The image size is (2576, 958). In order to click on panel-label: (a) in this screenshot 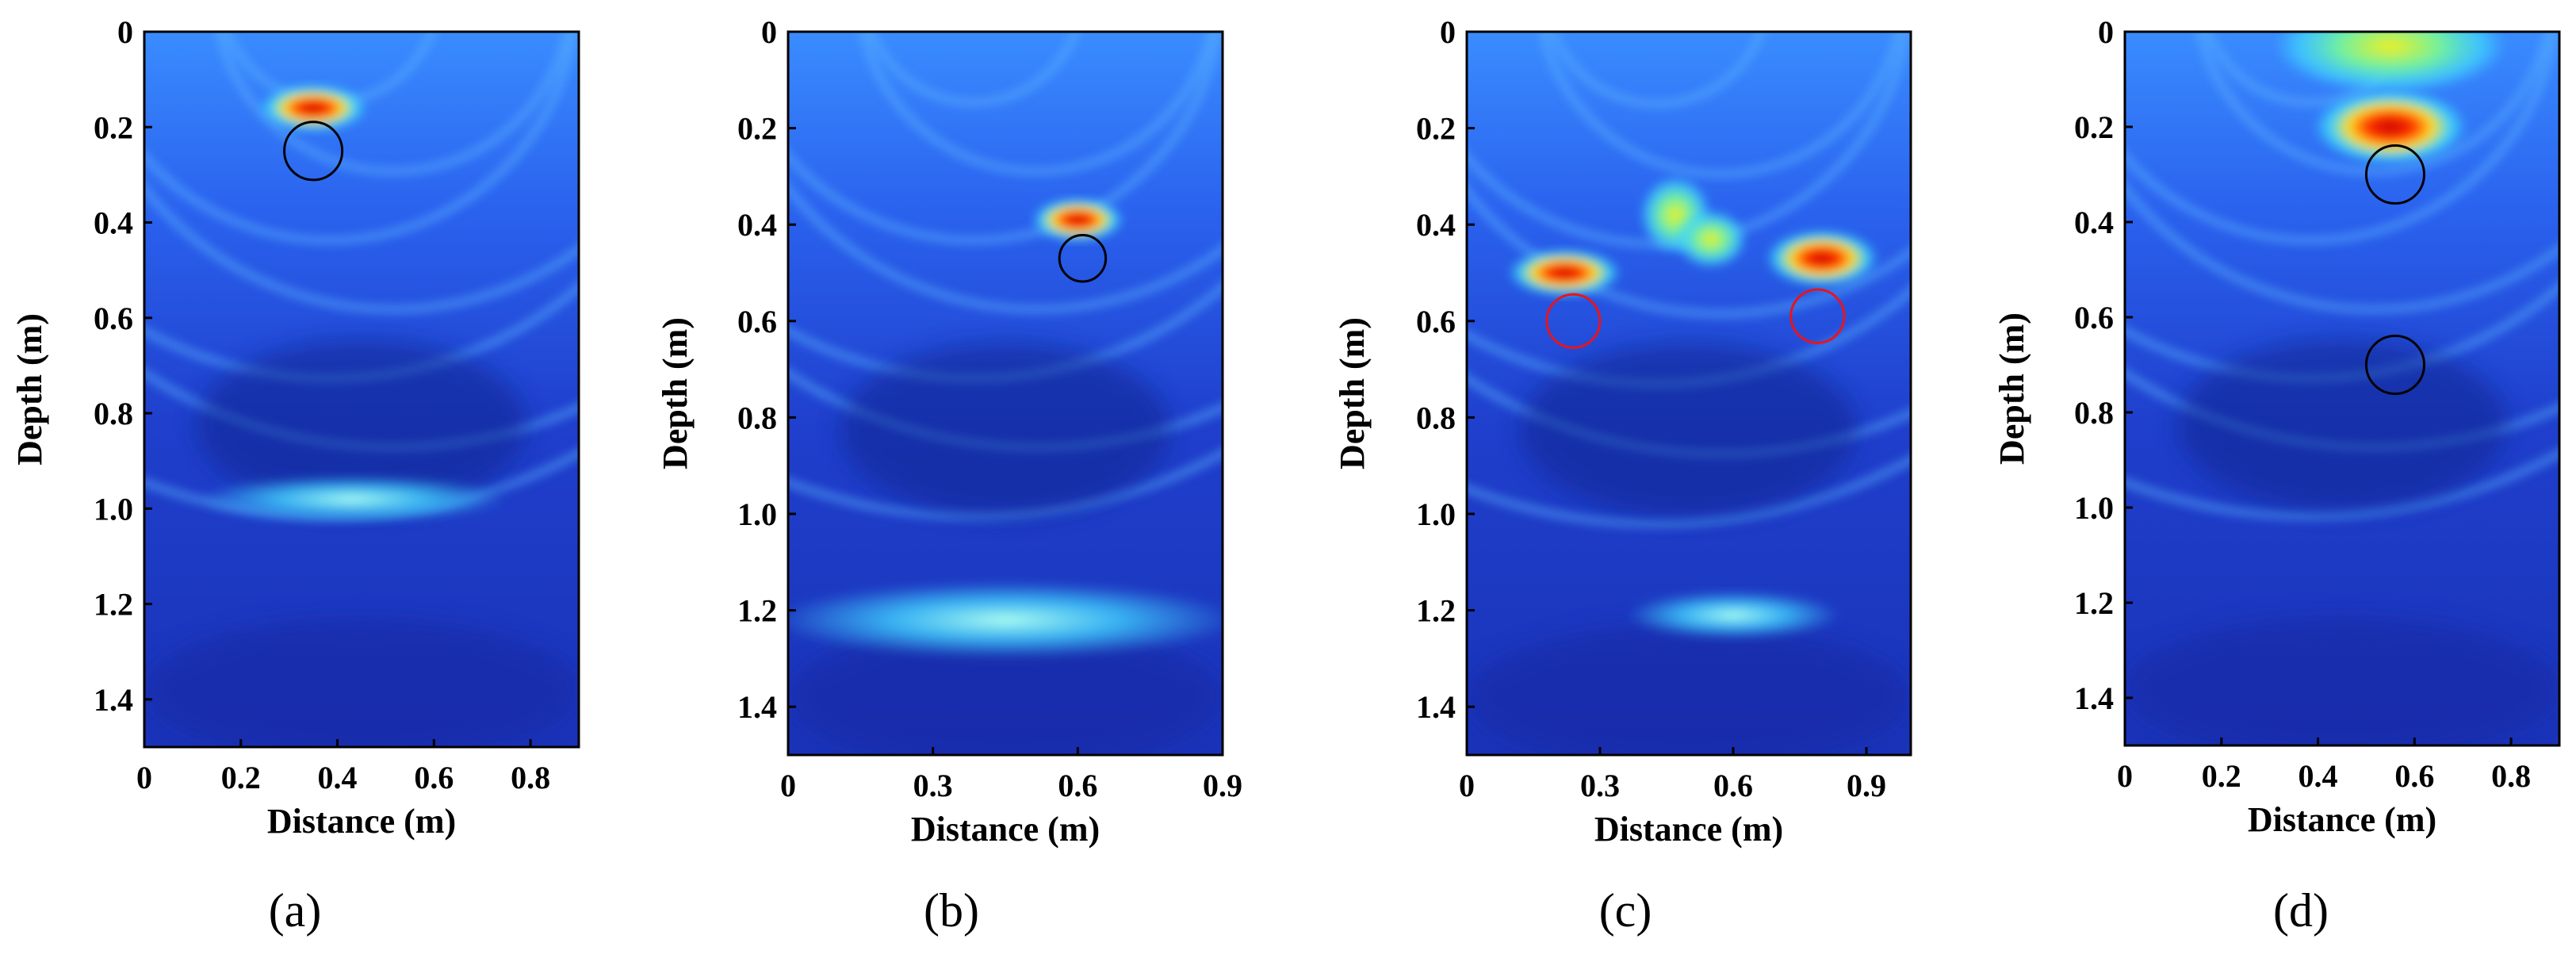, I will do `click(295, 910)`.